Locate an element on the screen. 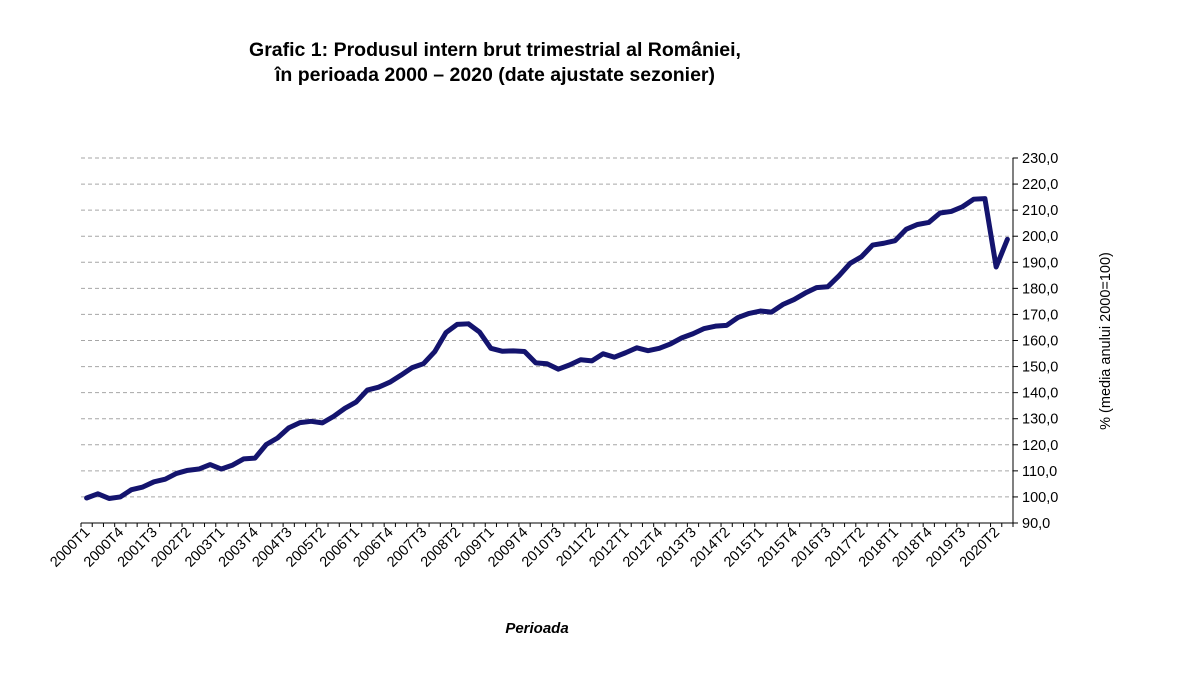  y-tick-label: 90,0 is located at coordinates (1036, 524).